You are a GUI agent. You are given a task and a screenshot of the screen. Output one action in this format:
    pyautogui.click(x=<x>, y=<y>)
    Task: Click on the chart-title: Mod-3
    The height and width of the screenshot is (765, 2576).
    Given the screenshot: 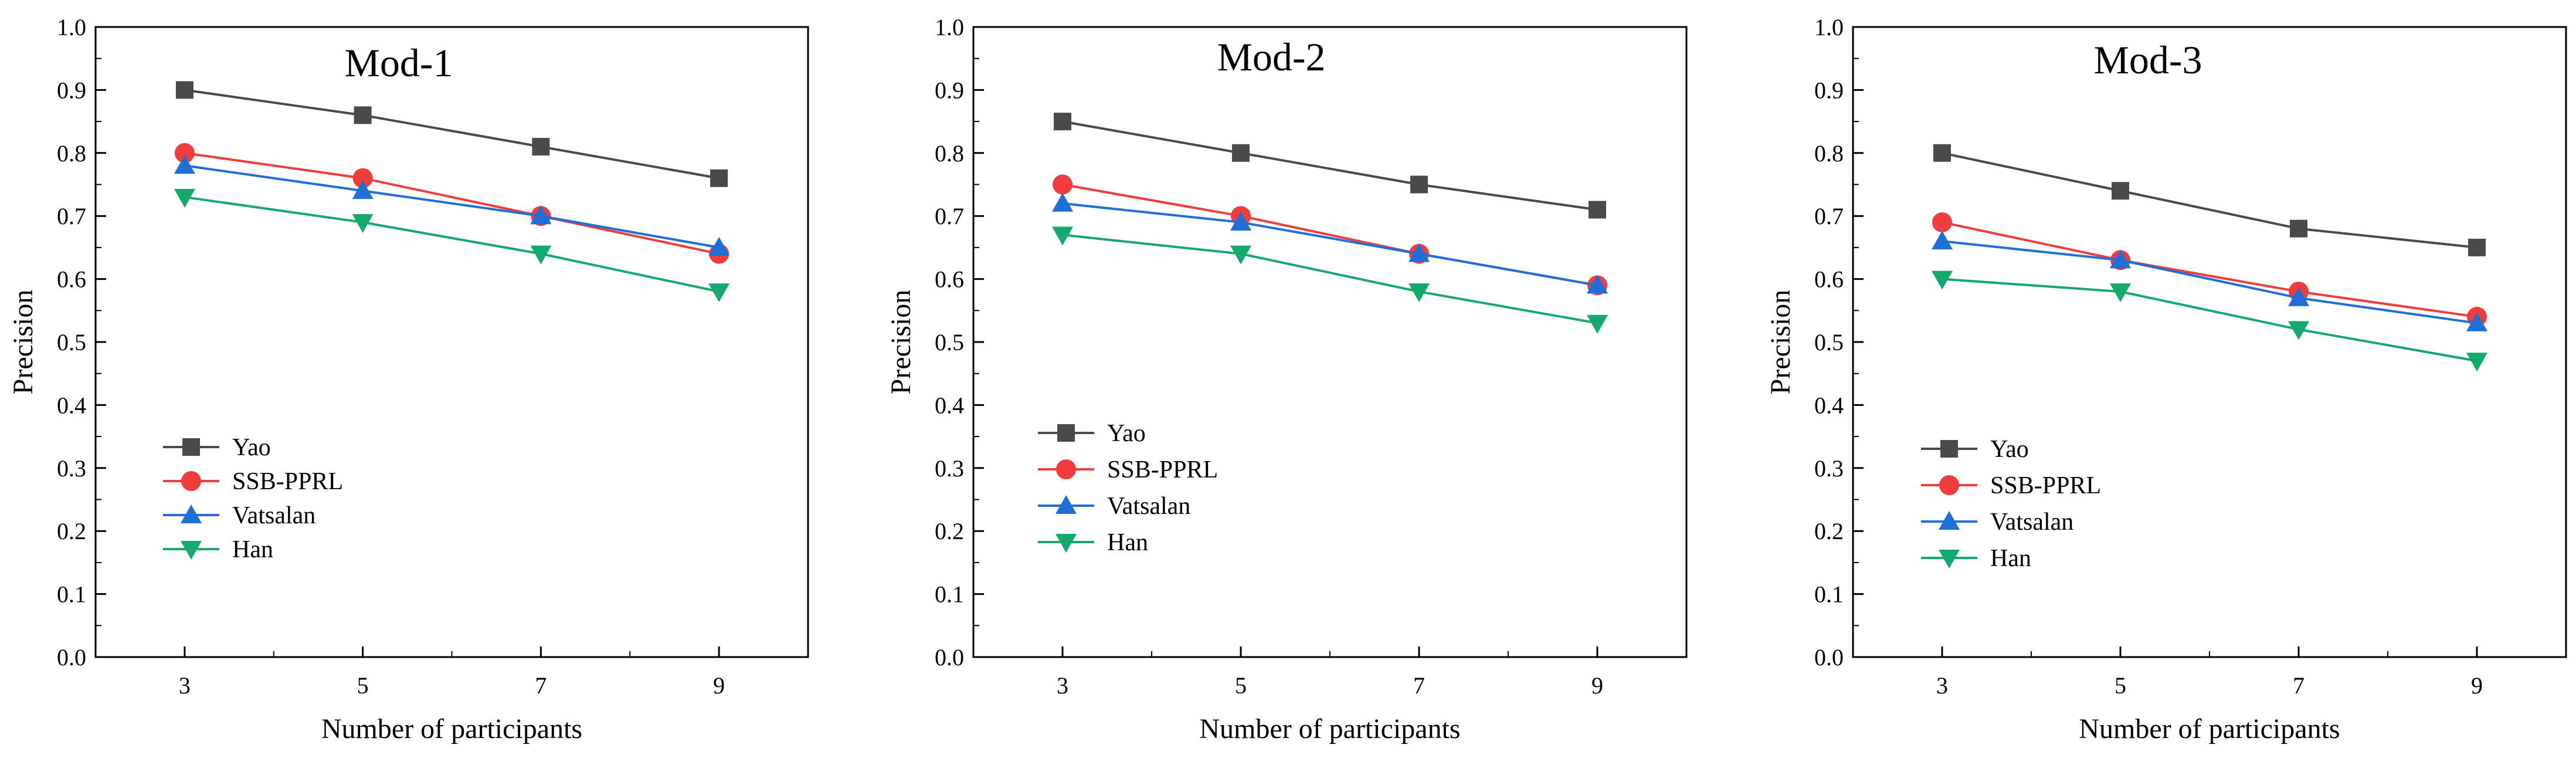 What is the action you would take?
    pyautogui.click(x=2147, y=60)
    